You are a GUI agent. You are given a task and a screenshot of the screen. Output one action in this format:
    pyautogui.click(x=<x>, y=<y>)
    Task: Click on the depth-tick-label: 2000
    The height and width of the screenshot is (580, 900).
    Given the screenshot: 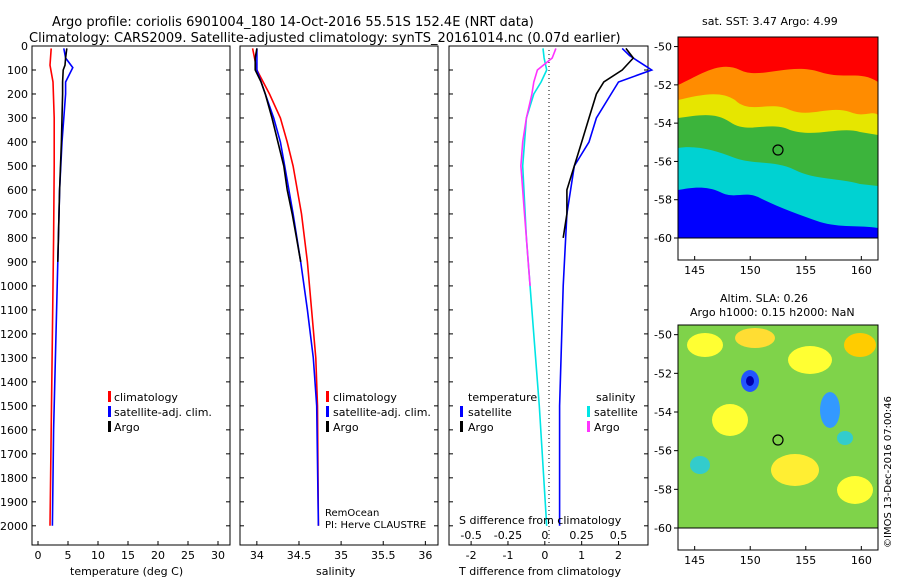 What is the action you would take?
    pyautogui.click(x=14, y=526)
    